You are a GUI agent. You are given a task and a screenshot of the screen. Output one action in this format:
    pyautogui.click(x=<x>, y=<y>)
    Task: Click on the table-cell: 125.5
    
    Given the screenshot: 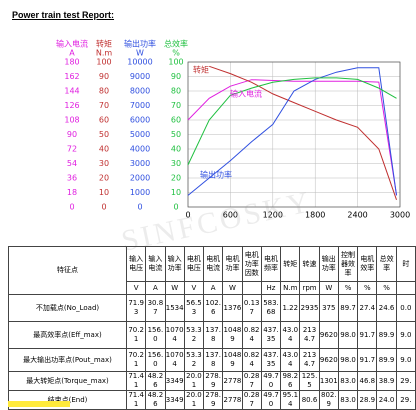 What is the action you would take?
    pyautogui.click(x=309, y=381)
    